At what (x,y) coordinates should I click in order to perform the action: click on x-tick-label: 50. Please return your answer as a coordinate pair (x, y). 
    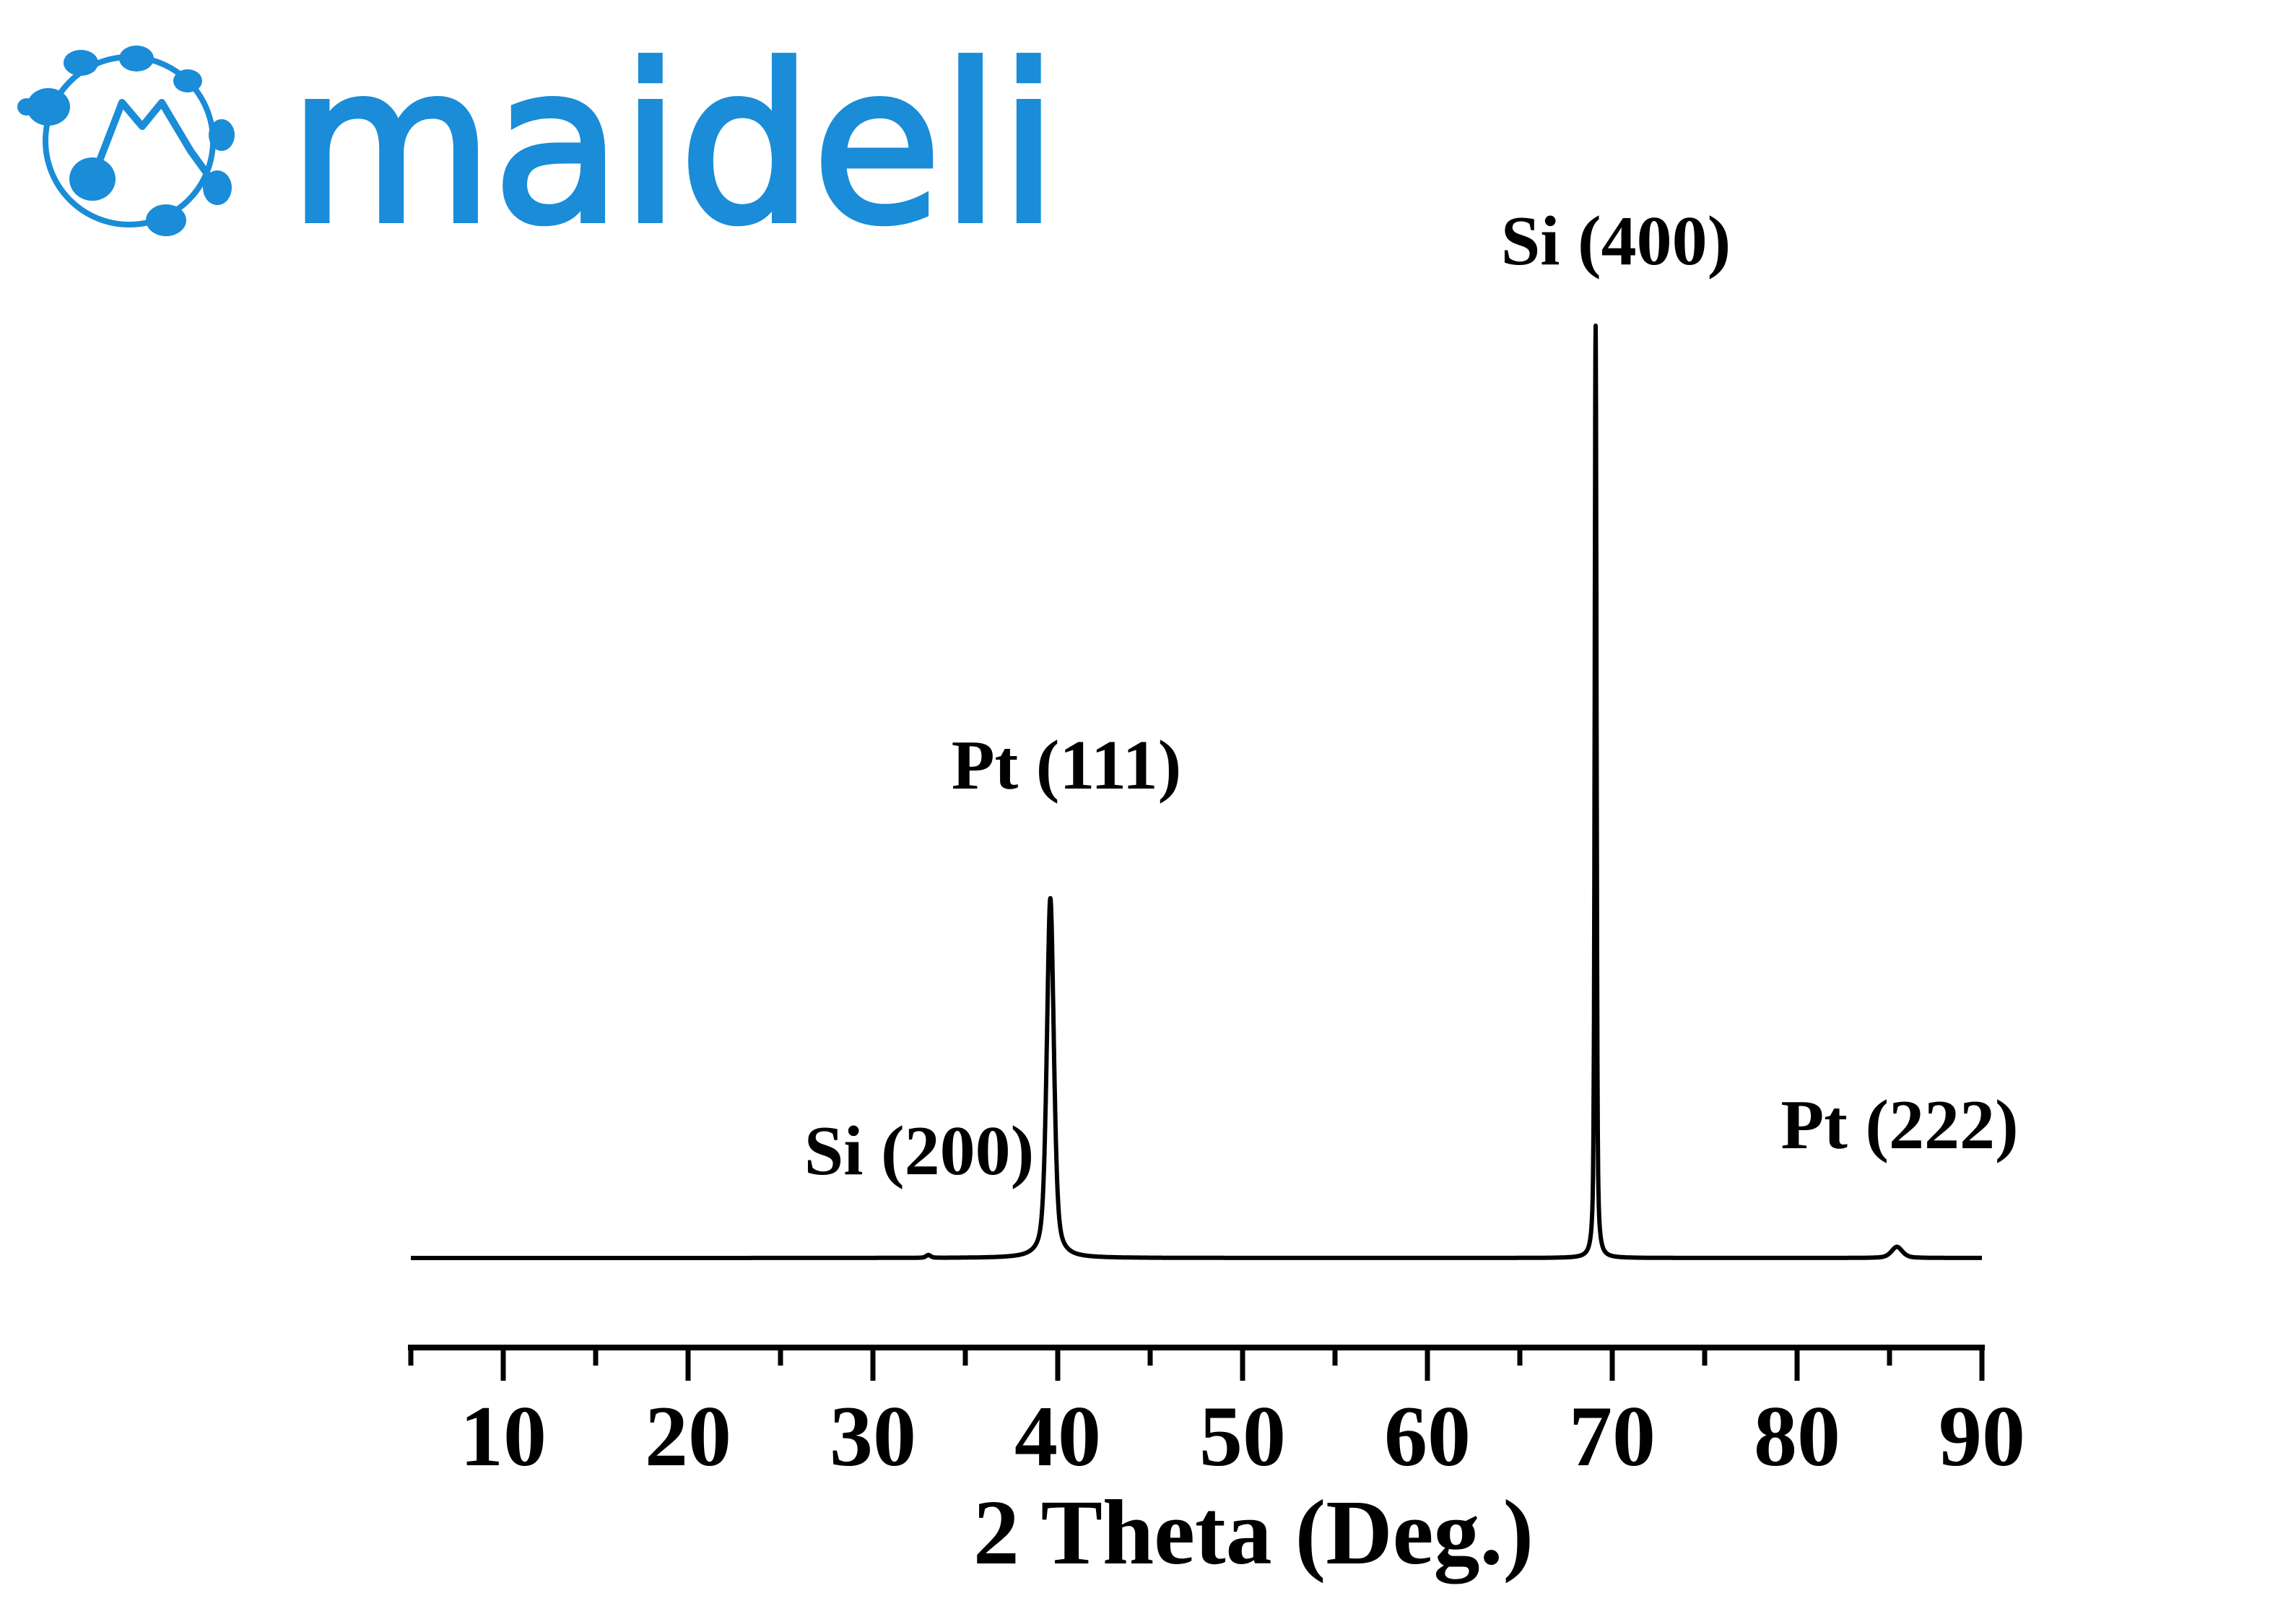
    Looking at the image, I should click on (1242, 1436).